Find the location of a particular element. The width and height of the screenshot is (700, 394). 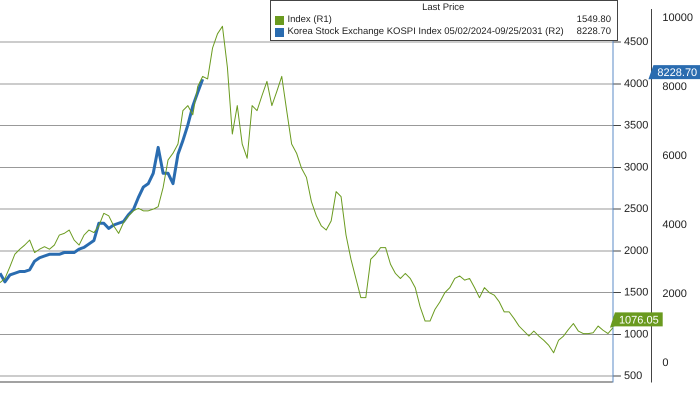

y2-tick-label: 4000 is located at coordinates (674, 225).